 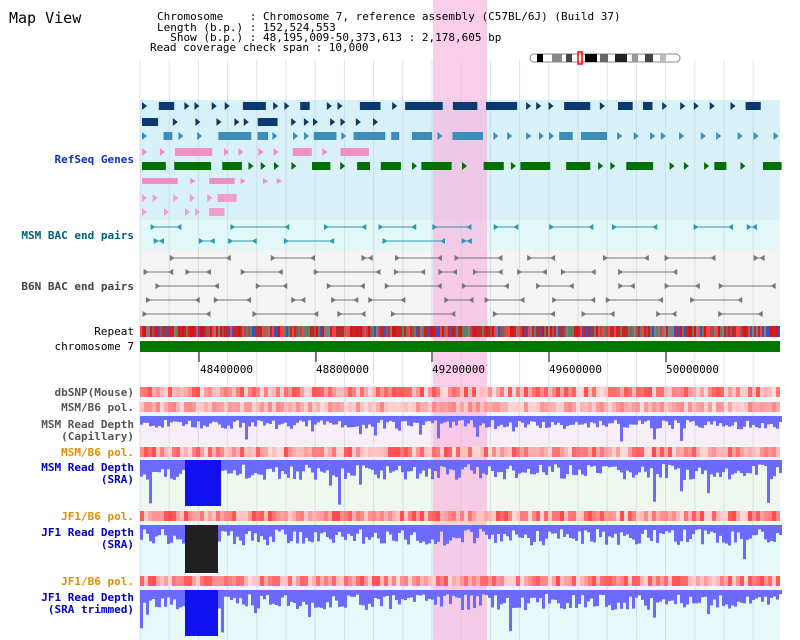 What do you see at coordinates (77, 235) in the screenshot?
I see `track-label-msm-bac: MSM BAC end pairs` at bounding box center [77, 235].